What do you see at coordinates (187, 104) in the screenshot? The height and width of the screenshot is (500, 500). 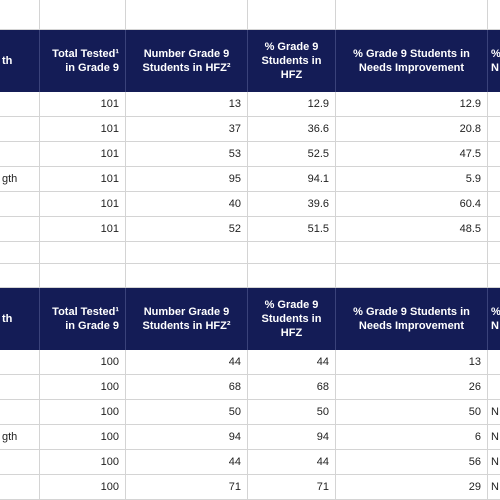 I see `number-hfz-cell: 13` at bounding box center [187, 104].